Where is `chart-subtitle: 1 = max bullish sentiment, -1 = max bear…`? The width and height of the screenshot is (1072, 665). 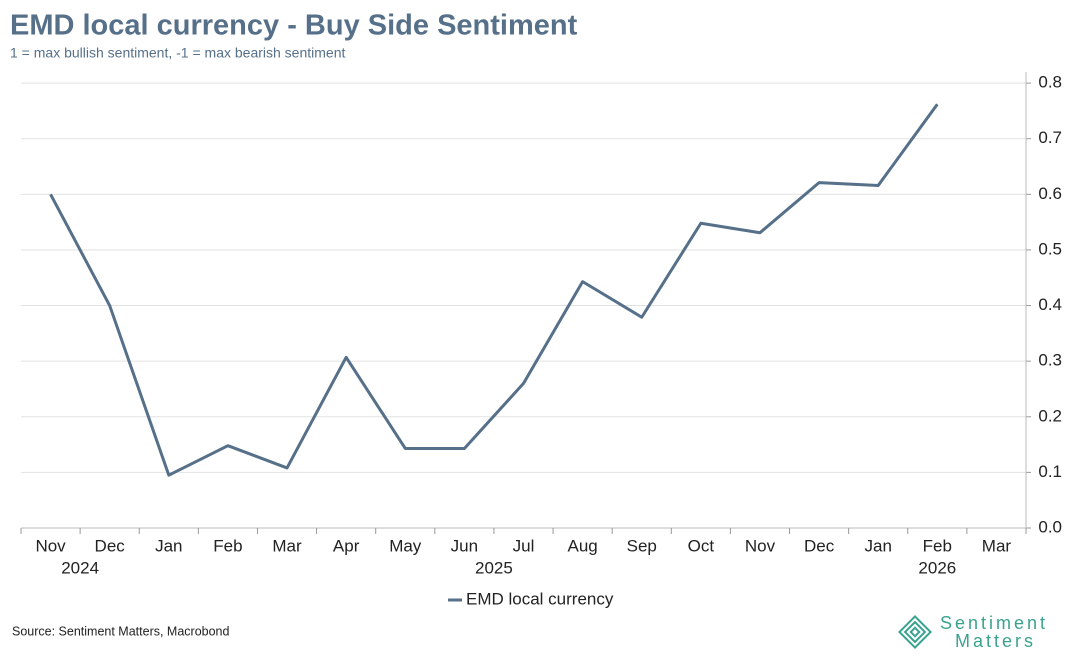
chart-subtitle: 1 = max bullish sentiment, -1 = max bear… is located at coordinates (177, 53).